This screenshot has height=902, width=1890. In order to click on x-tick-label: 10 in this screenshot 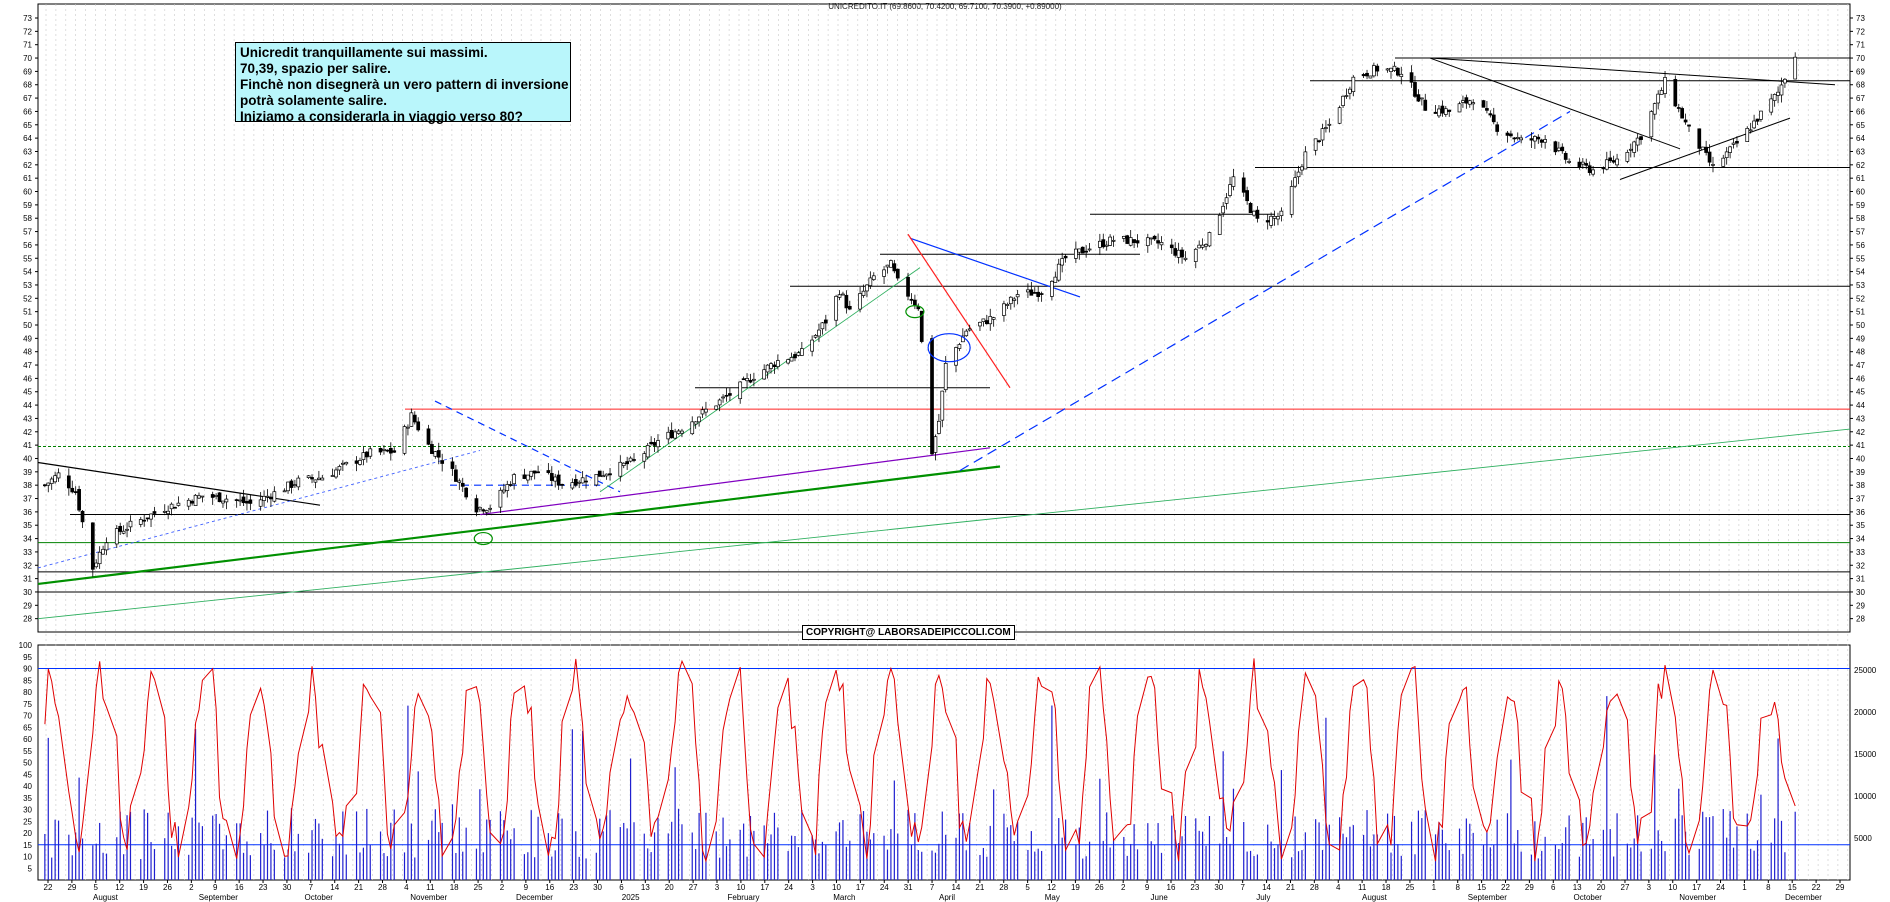, I will do `click(1672, 887)`.